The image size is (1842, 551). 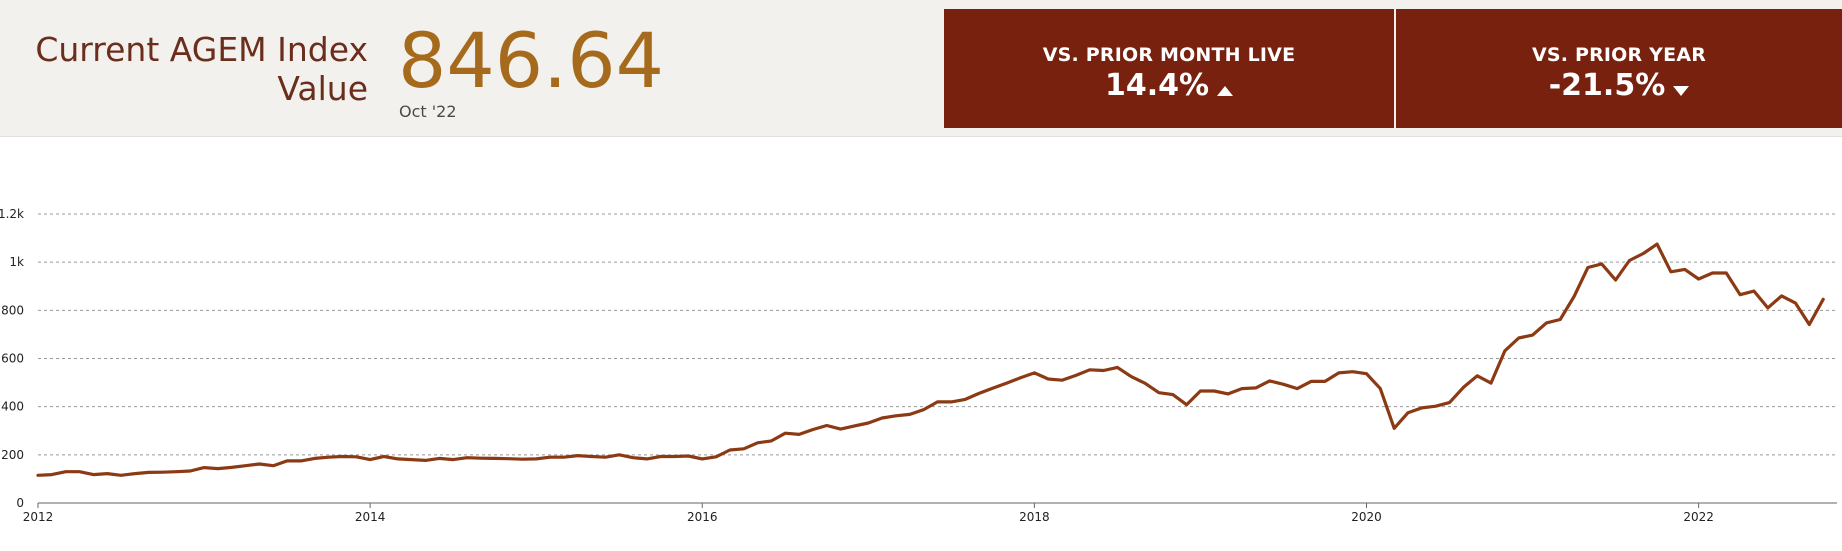 I want to click on x-axis: 2012 2014 2016 2018 2020 2022, so click(x=868, y=513).